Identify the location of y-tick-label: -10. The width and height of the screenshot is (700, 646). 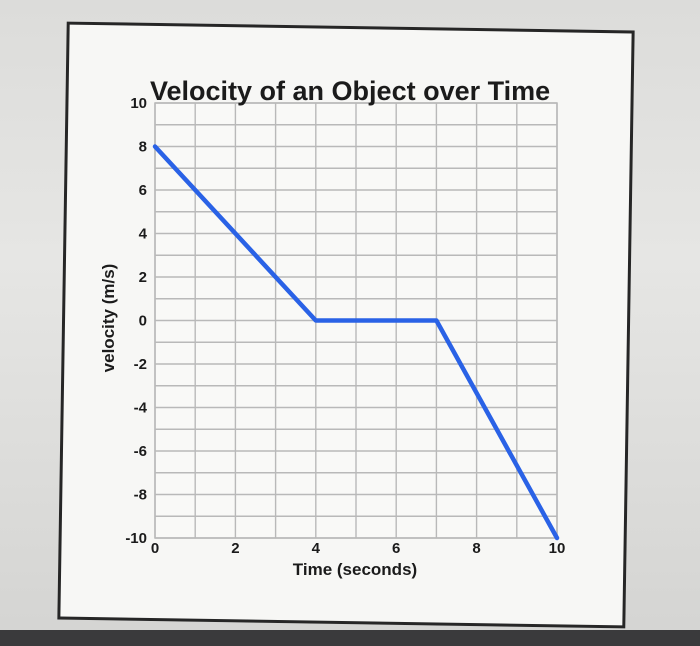
(136, 538).